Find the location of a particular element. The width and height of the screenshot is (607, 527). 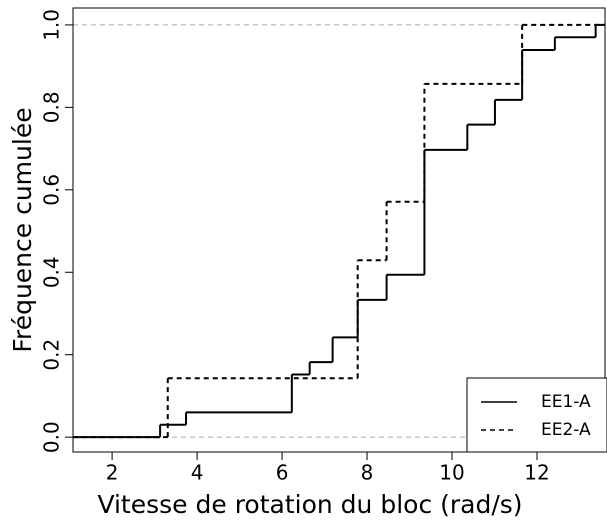

x-tick-label: 4 is located at coordinates (197, 473).